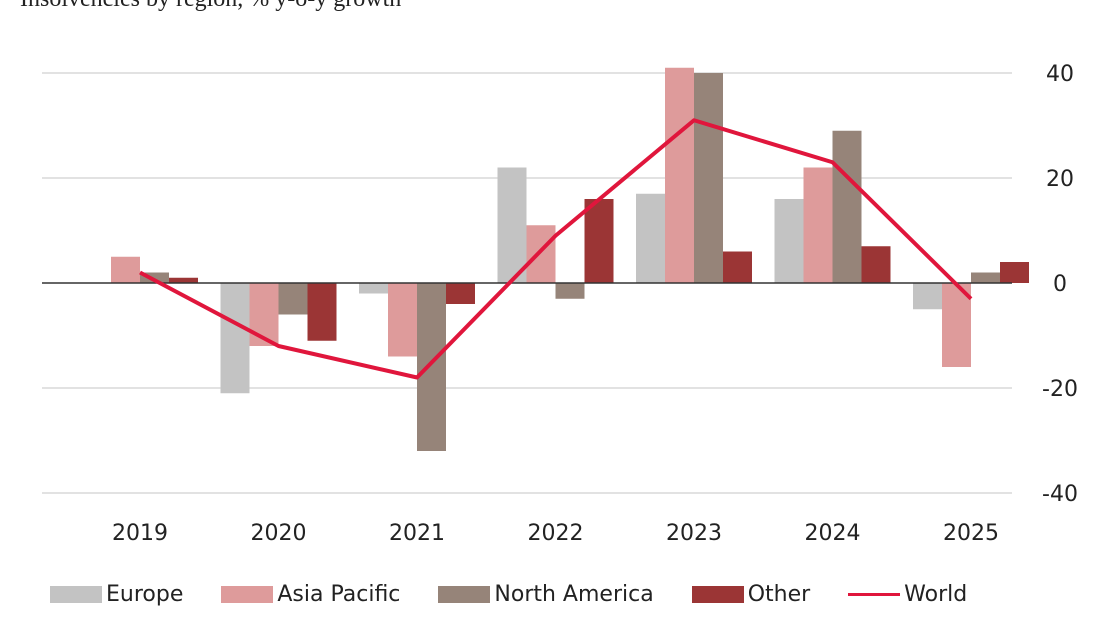 The image size is (1116, 628). What do you see at coordinates (247, 594) in the screenshot?
I see `legend-swatch-asia-pacific` at bounding box center [247, 594].